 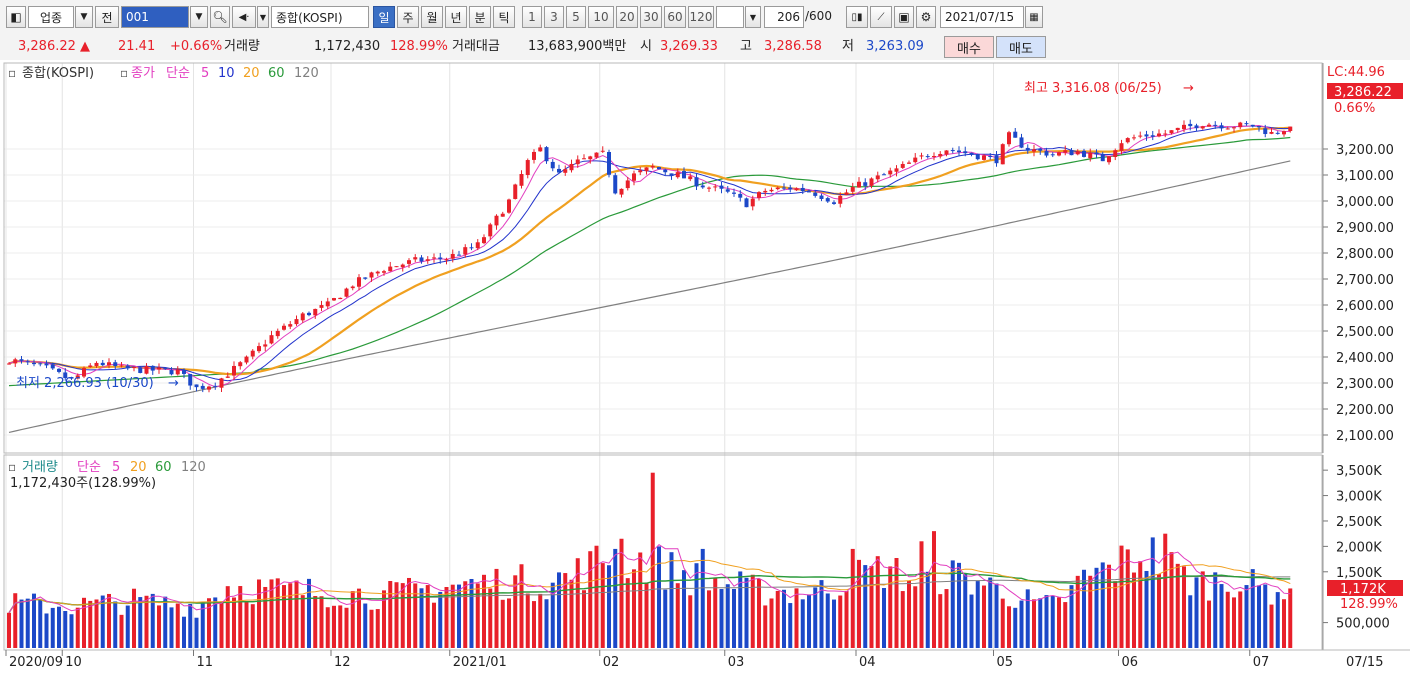 What do you see at coordinates (16, 17) in the screenshot?
I see `layout-icon: ◧` at bounding box center [16, 17].